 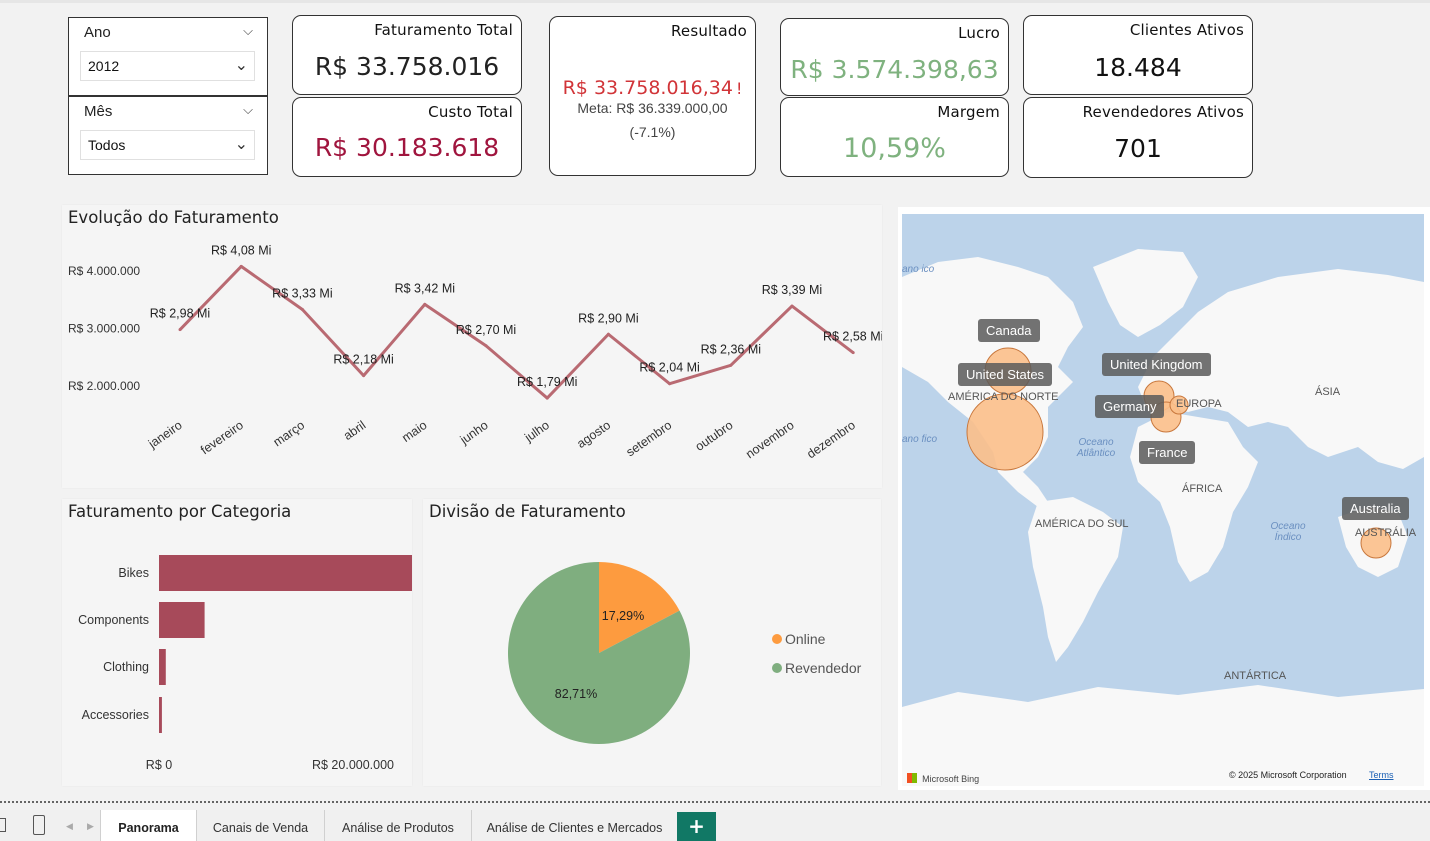 What do you see at coordinates (1167, 452) in the screenshot?
I see `map-label-france: France` at bounding box center [1167, 452].